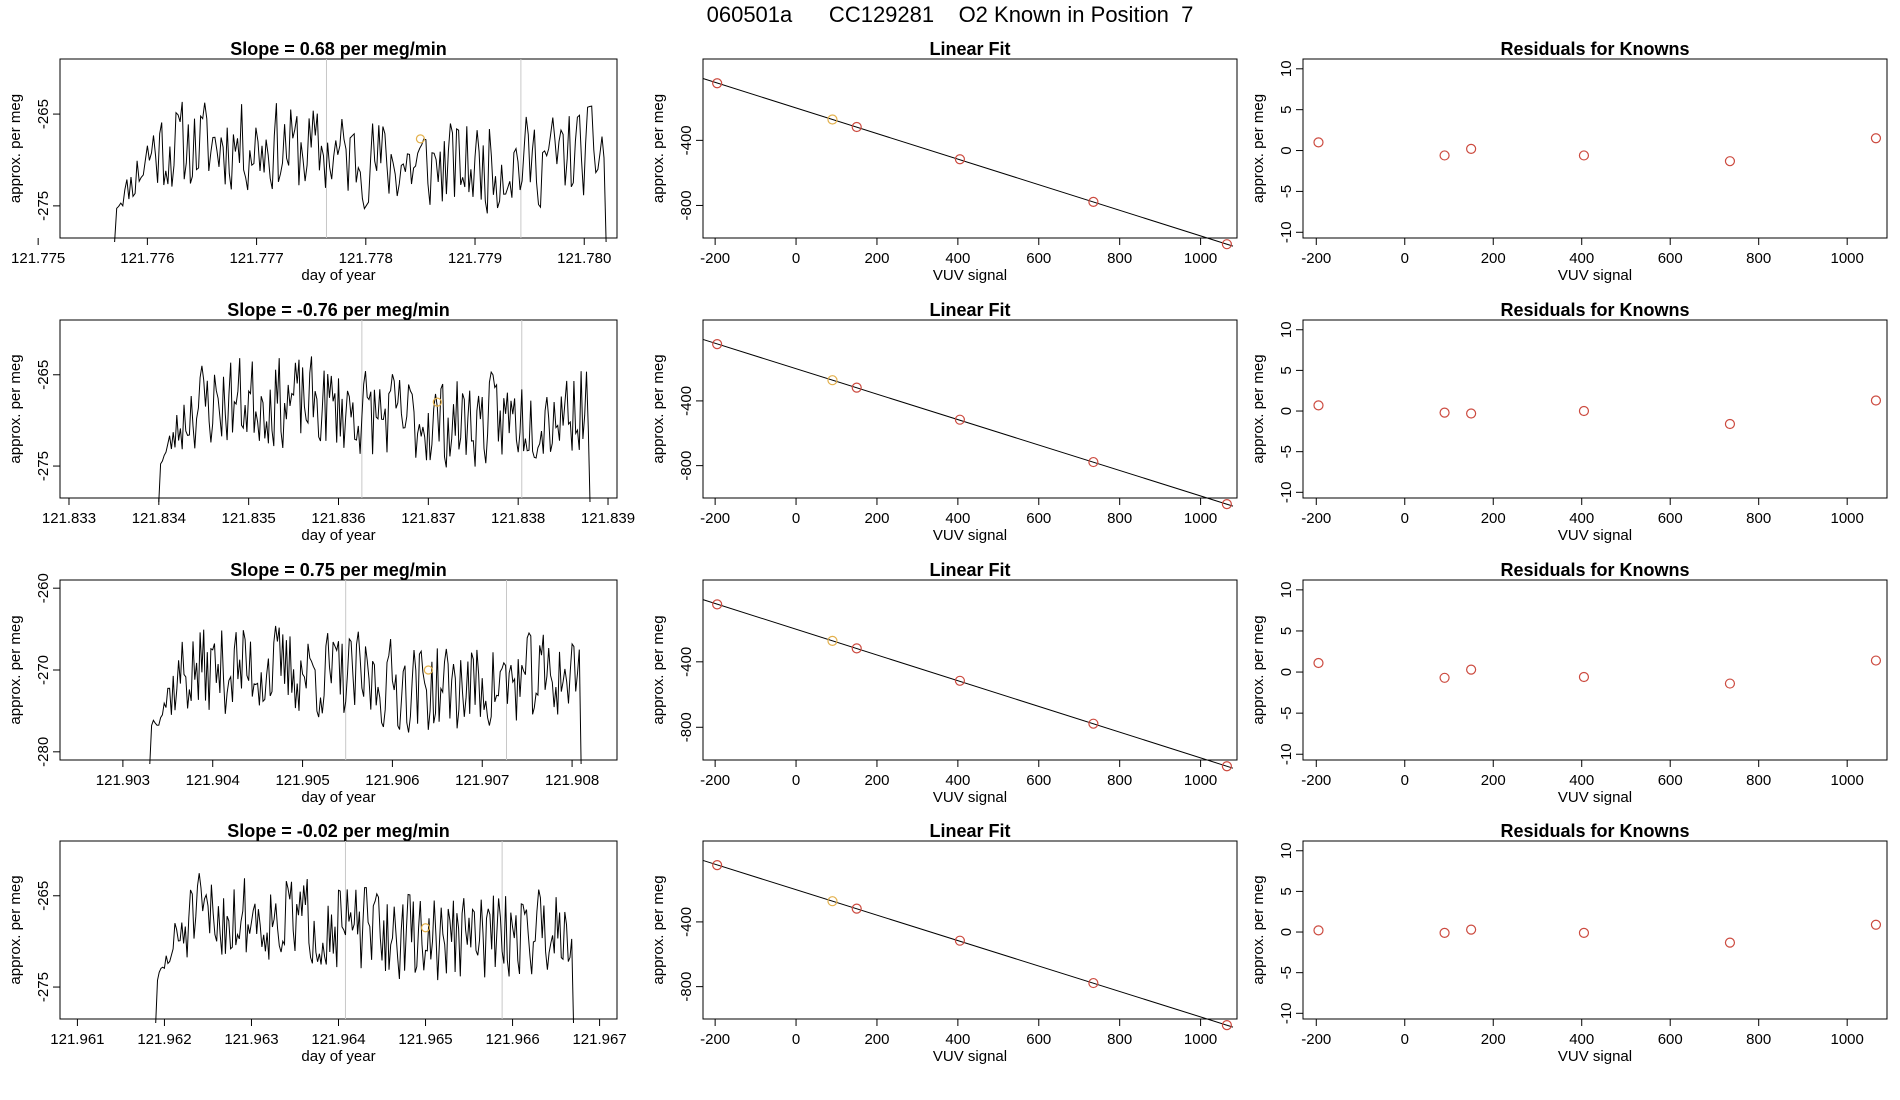 This screenshot has width=1900, height=1100. What do you see at coordinates (482, 780) in the screenshot?
I see `x-tick-label: 121.907` at bounding box center [482, 780].